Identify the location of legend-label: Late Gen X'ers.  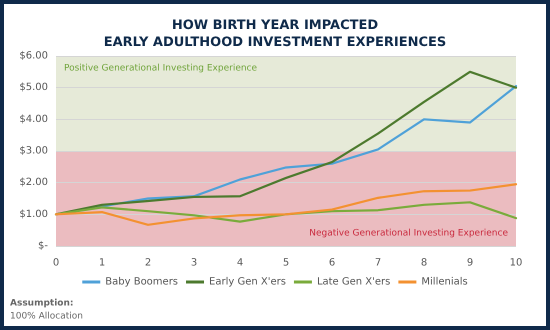
(353, 282).